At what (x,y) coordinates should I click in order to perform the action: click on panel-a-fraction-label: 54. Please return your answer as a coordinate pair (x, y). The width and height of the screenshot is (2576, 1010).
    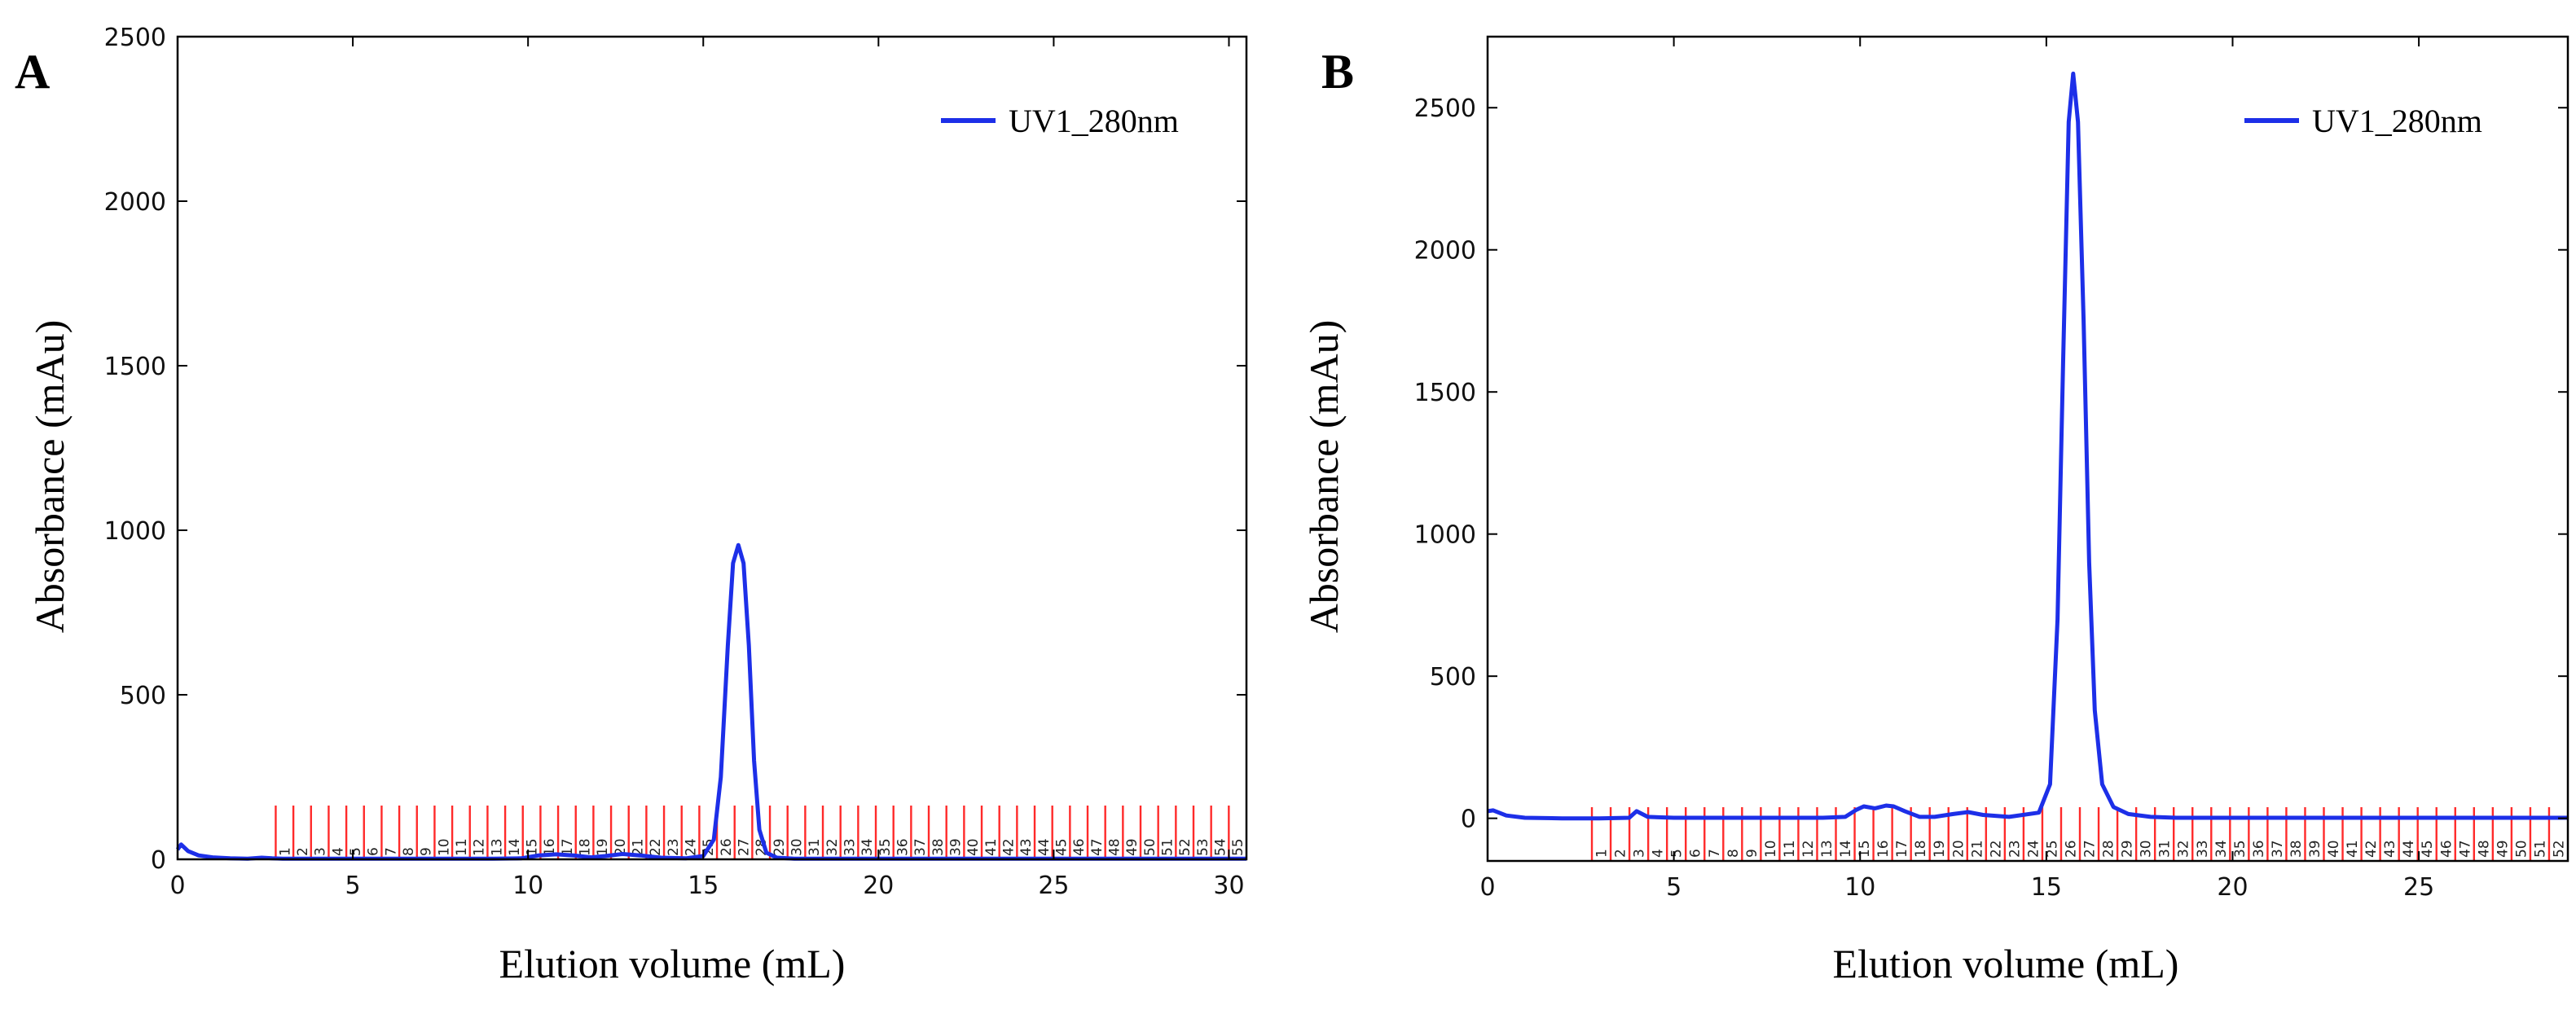
    Looking at the image, I should click on (1221, 847).